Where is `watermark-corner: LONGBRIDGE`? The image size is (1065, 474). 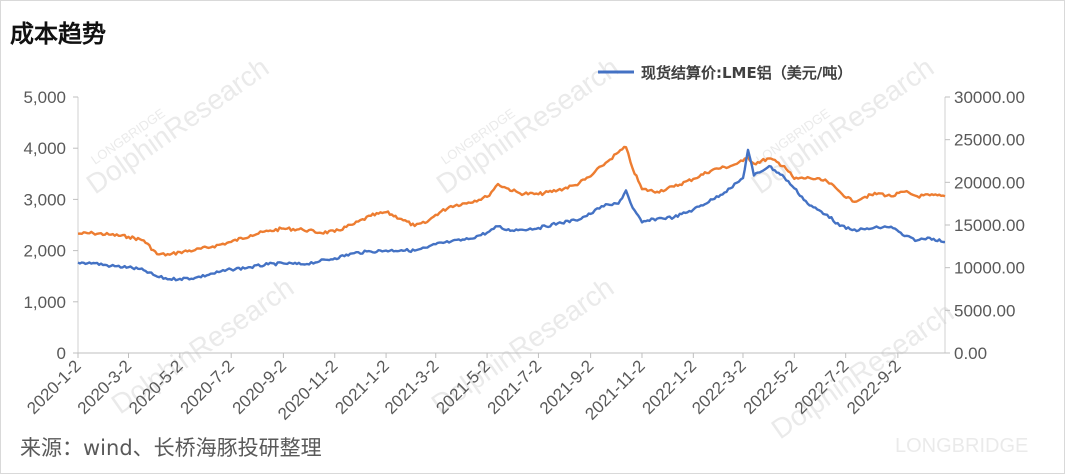
watermark-corner: LONGBRIDGE is located at coordinates (961, 446).